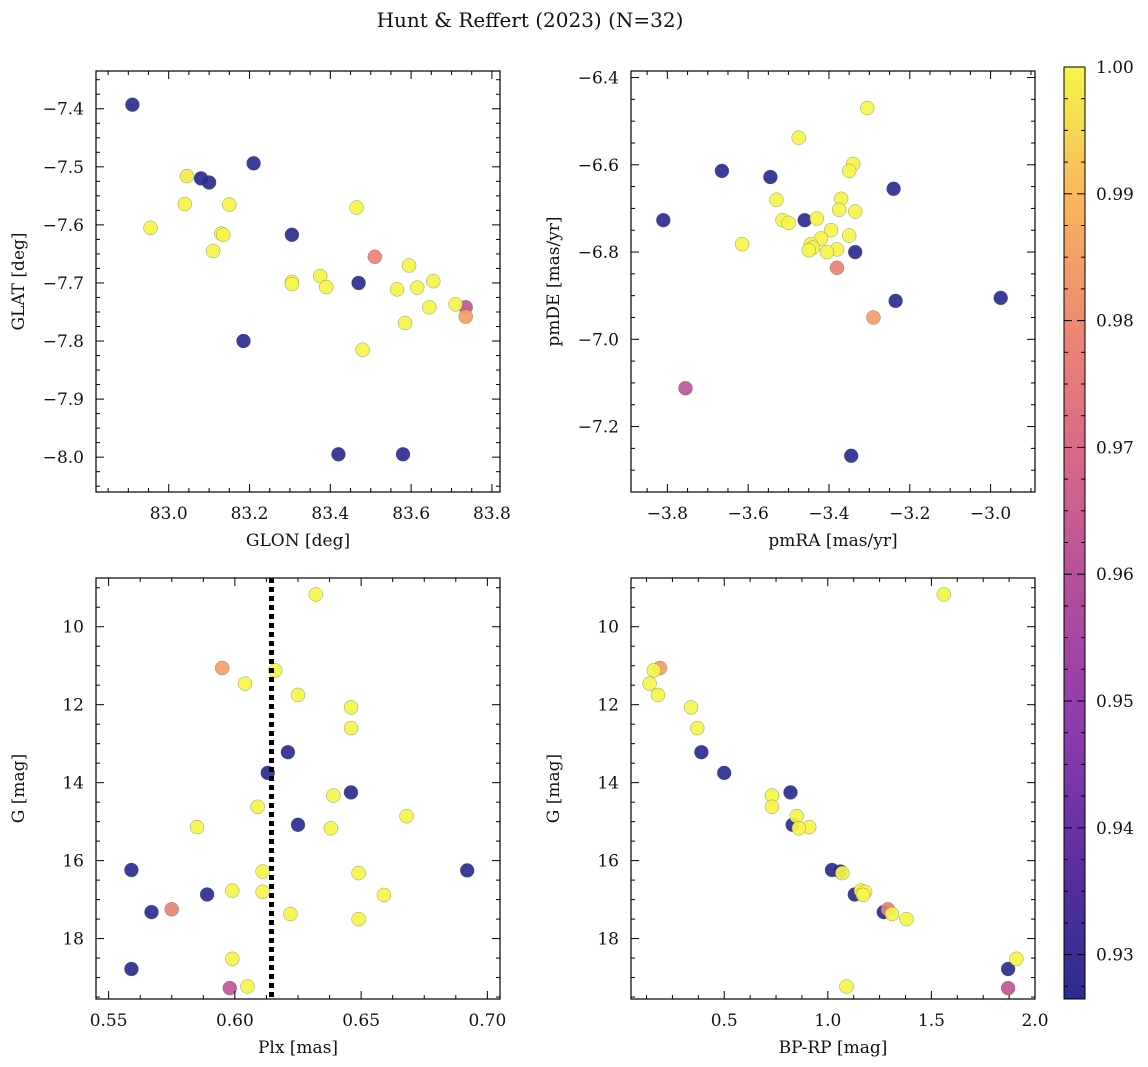  Describe the element at coordinates (1115, 702) in the screenshot. I see `colorbar-tick-label: 0.95` at that location.